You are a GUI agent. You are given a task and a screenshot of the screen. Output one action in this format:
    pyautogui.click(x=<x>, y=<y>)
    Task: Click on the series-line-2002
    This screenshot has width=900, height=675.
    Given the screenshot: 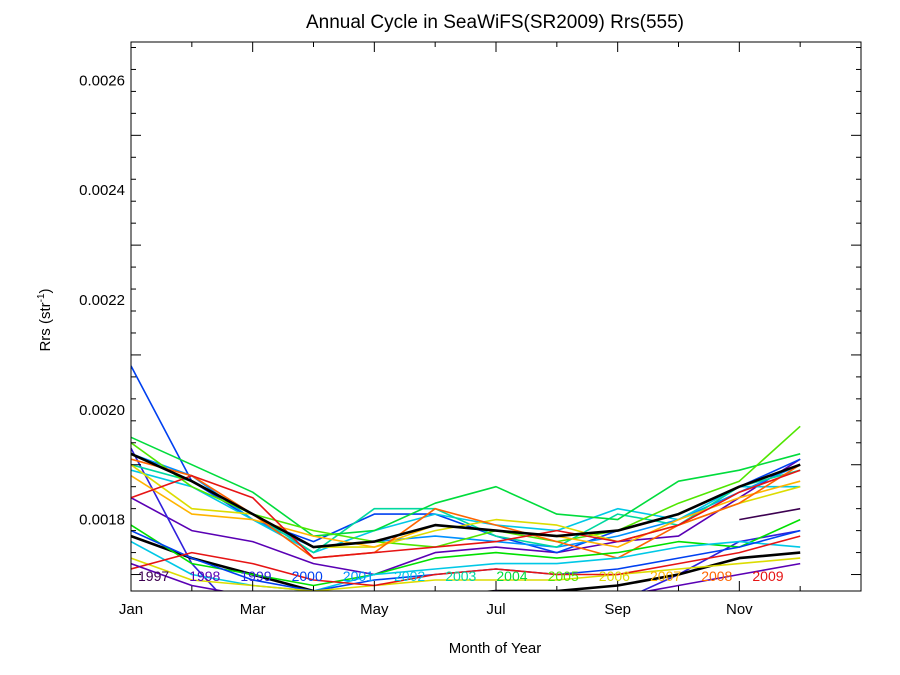 What is the action you would take?
    pyautogui.click(x=466, y=511)
    